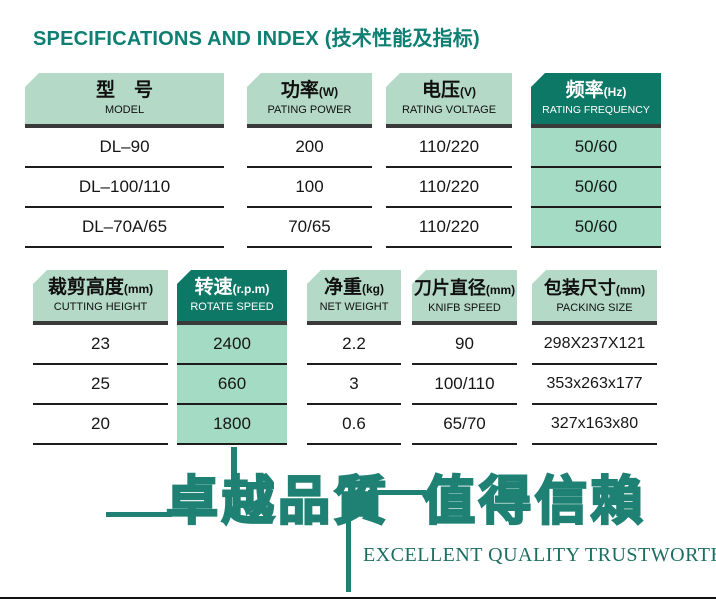  I want to click on header-cn-text: 电压, so click(440, 90).